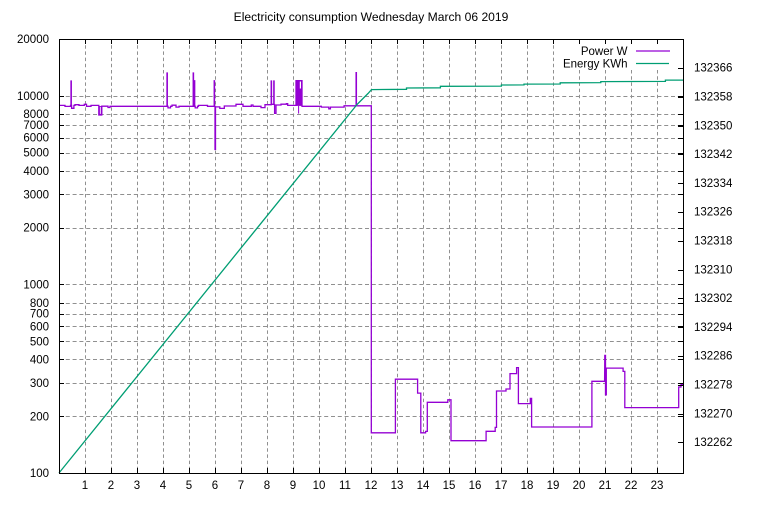 The width and height of the screenshot is (768, 505). What do you see at coordinates (36, 139) in the screenshot?
I see `svg-text: 6000` at bounding box center [36, 139].